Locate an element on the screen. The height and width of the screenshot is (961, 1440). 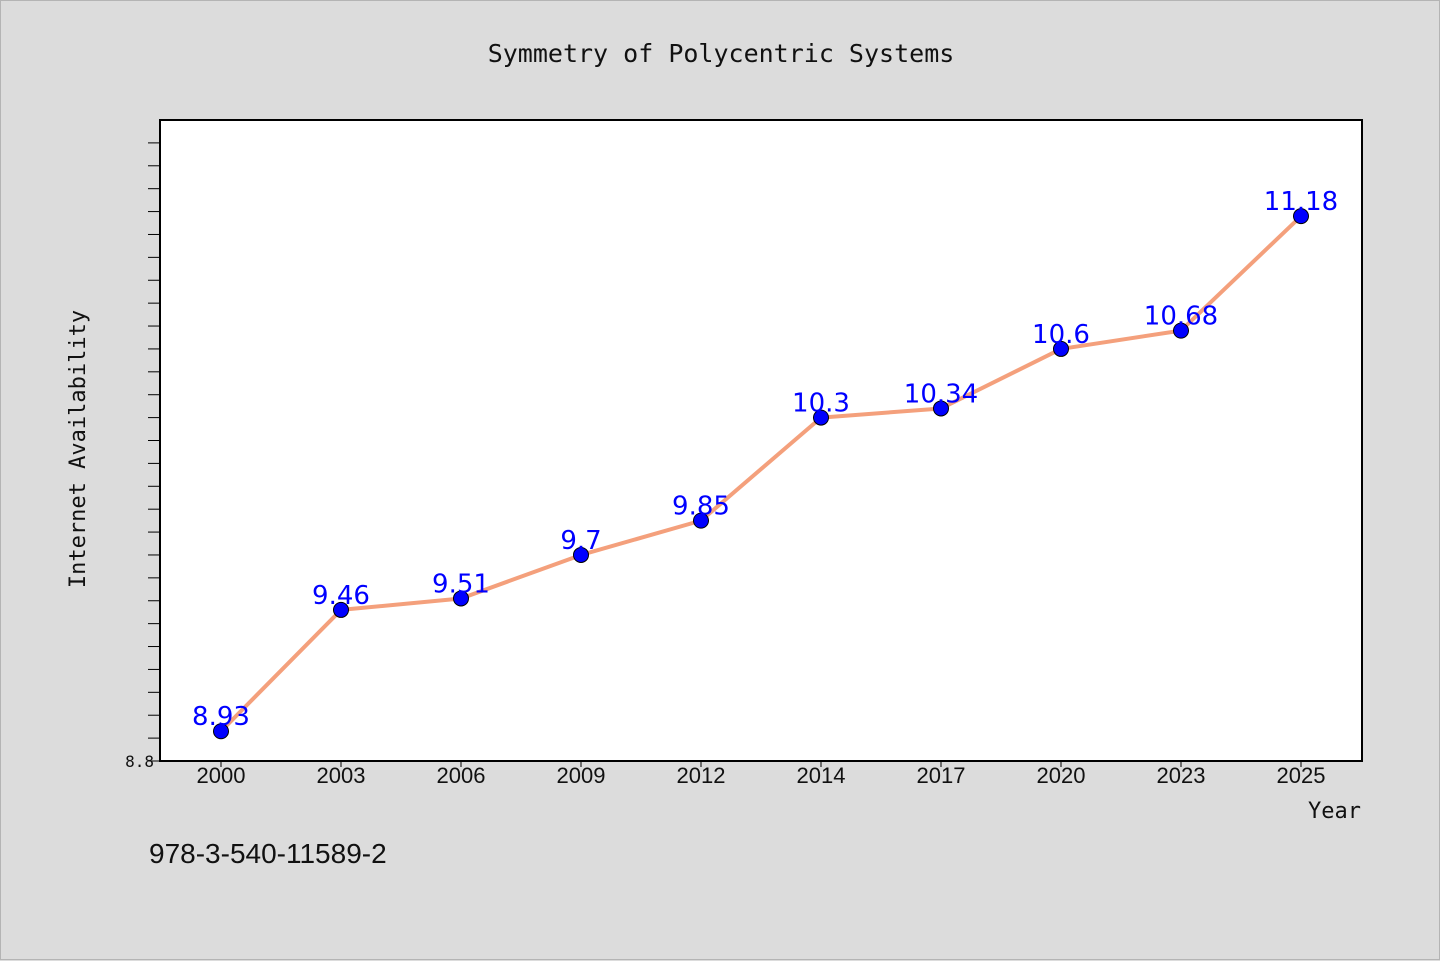
data-label: 9.7 is located at coordinates (580, 541).